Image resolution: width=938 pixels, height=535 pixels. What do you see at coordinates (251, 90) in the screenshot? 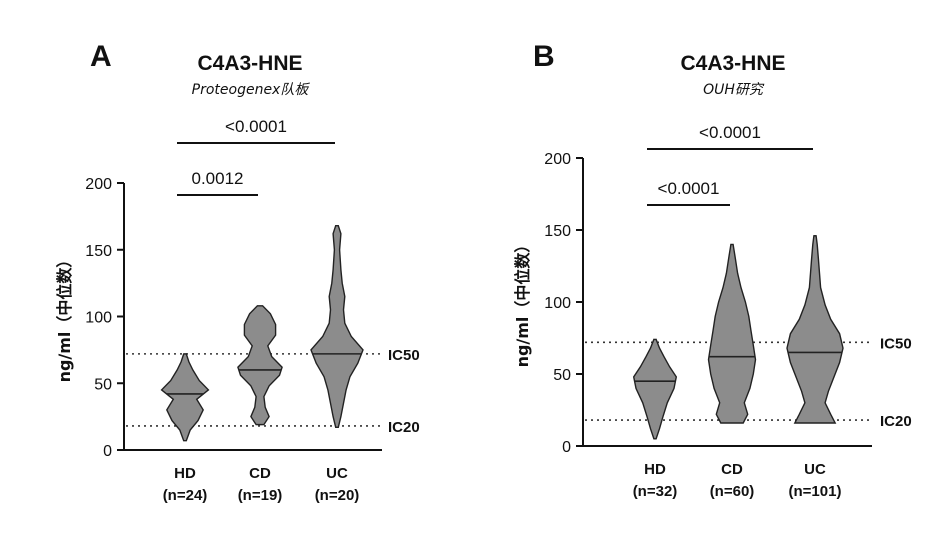
I see `chart-subtitle: Proteogenex队板` at bounding box center [251, 90].